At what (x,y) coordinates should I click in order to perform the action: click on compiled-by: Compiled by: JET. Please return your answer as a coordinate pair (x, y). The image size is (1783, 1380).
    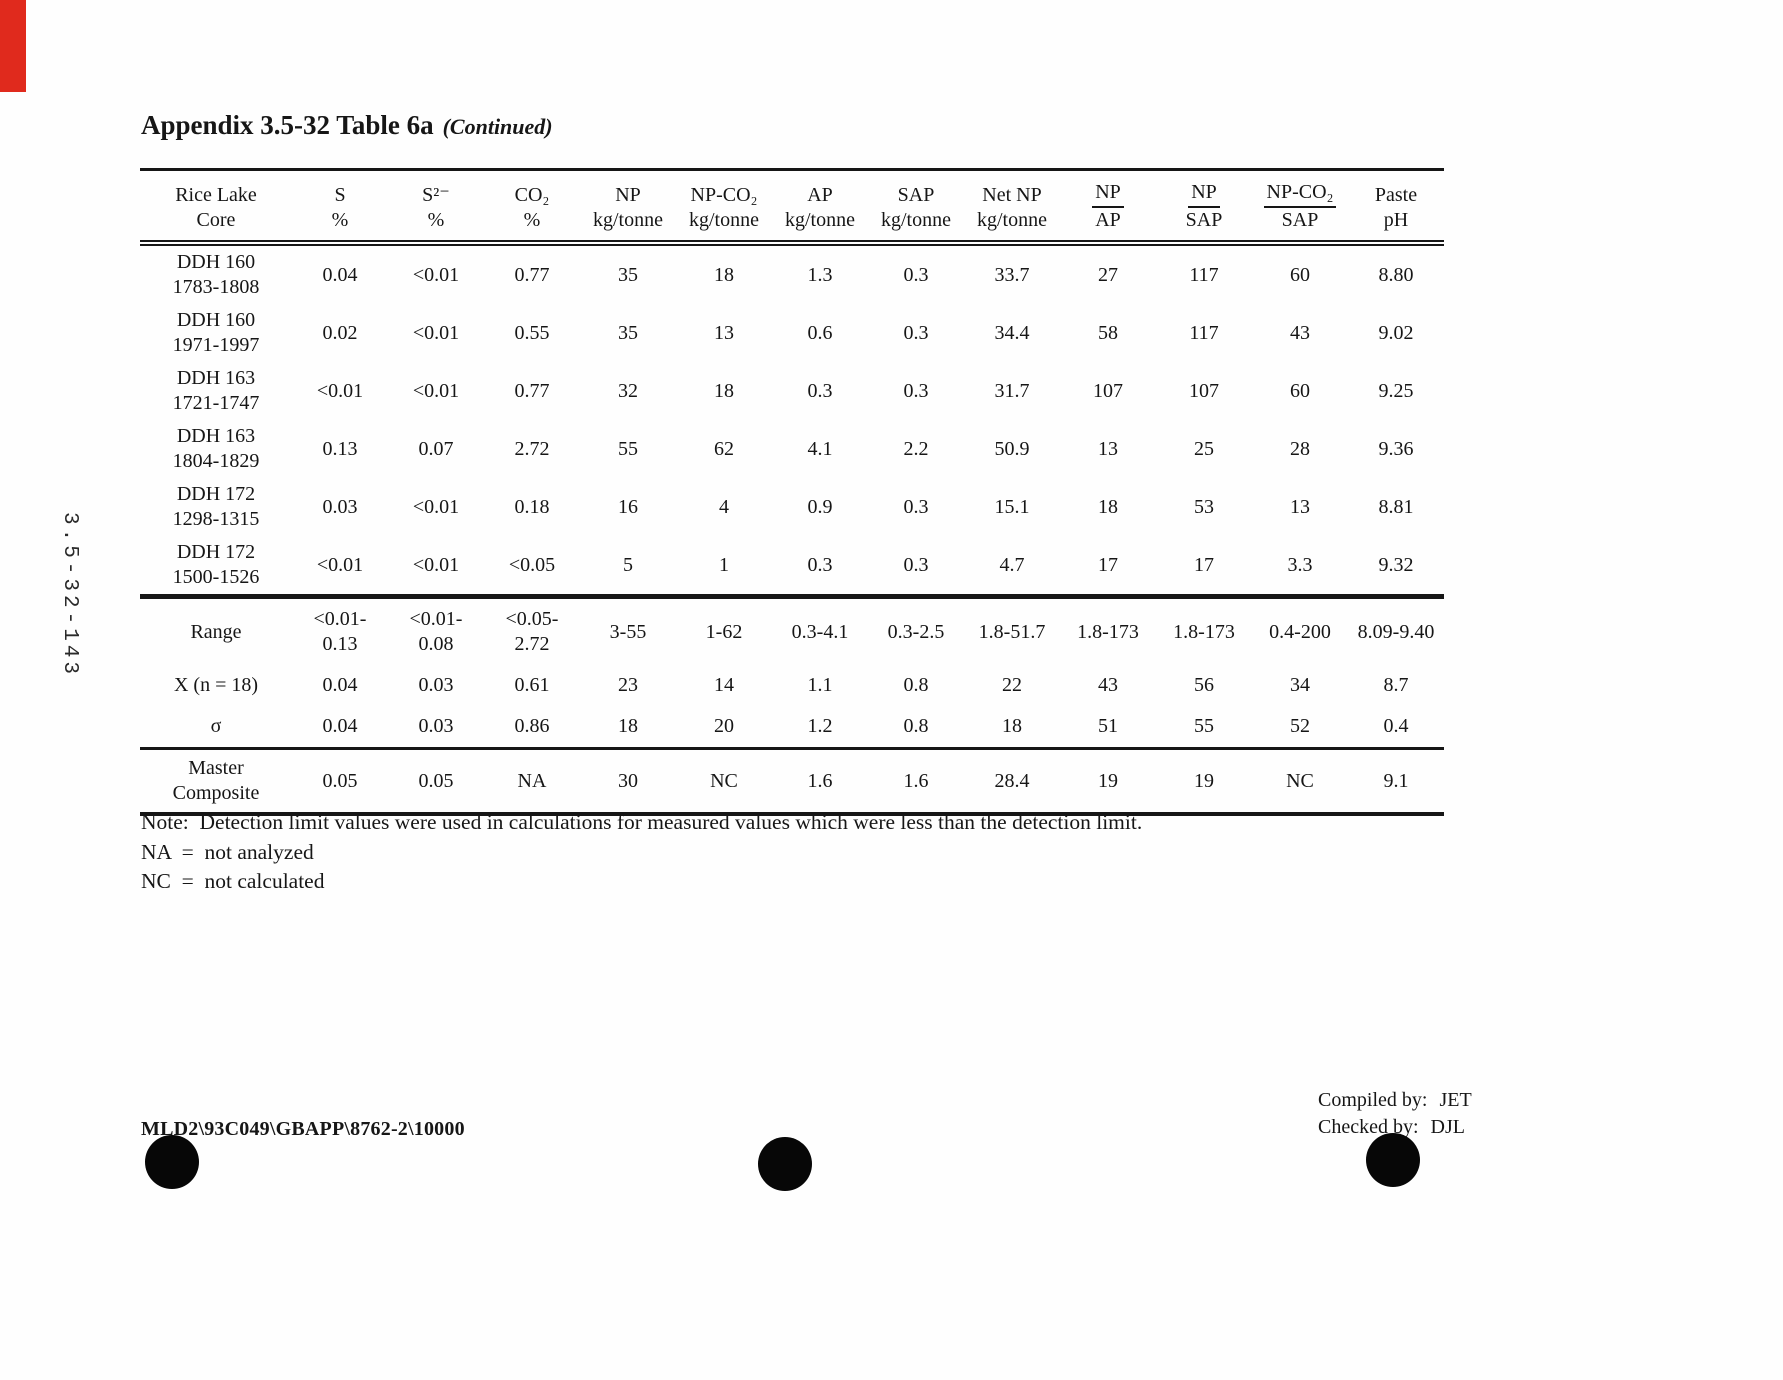
    Looking at the image, I should click on (1395, 1100).